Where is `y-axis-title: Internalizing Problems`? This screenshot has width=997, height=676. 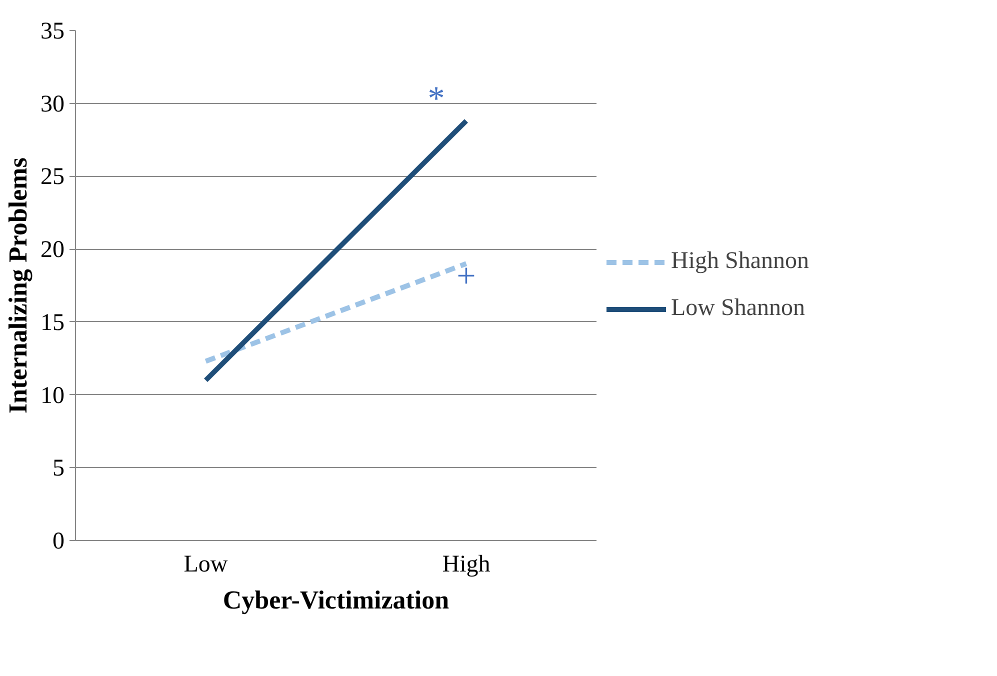 y-axis-title: Internalizing Problems is located at coordinates (18, 286).